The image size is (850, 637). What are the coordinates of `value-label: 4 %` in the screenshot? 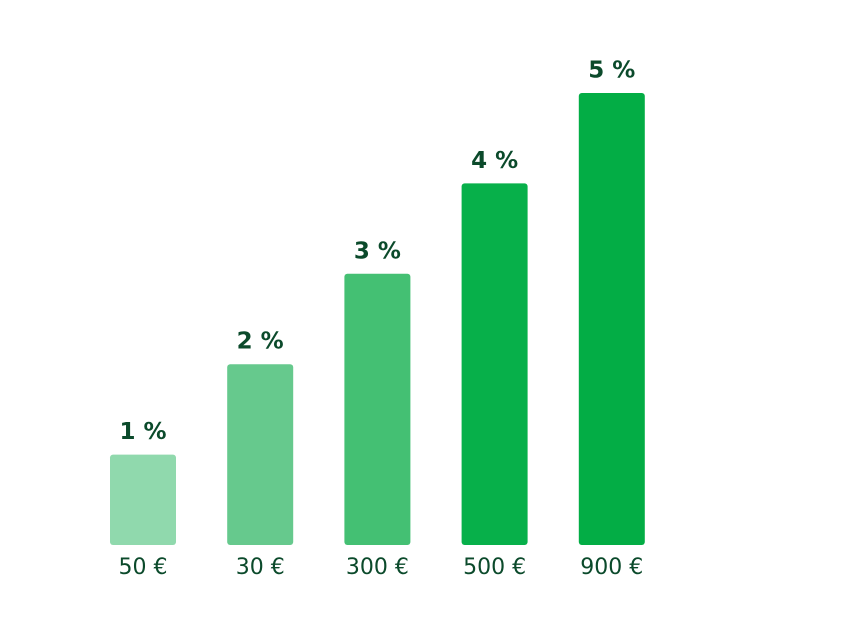 It's located at (494, 161).